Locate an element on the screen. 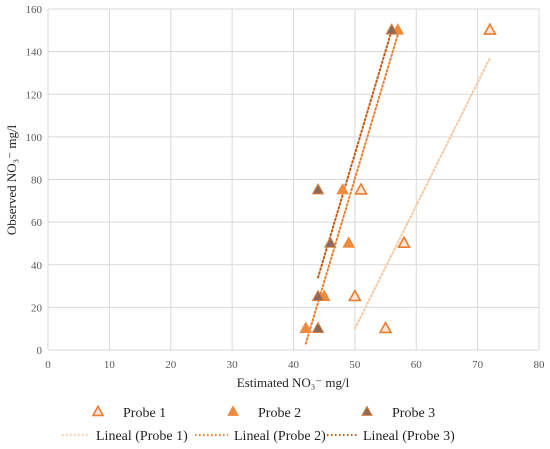 This screenshot has height=449, width=550. legend-label: Lineal (Probe 3) is located at coordinates (409, 436).